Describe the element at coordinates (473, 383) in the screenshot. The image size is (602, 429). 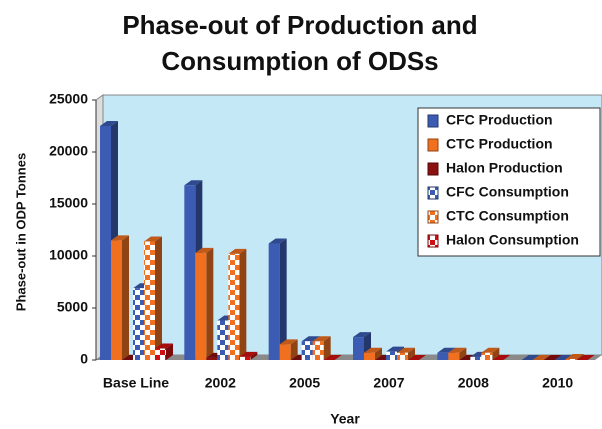
I see `x-tick-label: 2008` at that location.